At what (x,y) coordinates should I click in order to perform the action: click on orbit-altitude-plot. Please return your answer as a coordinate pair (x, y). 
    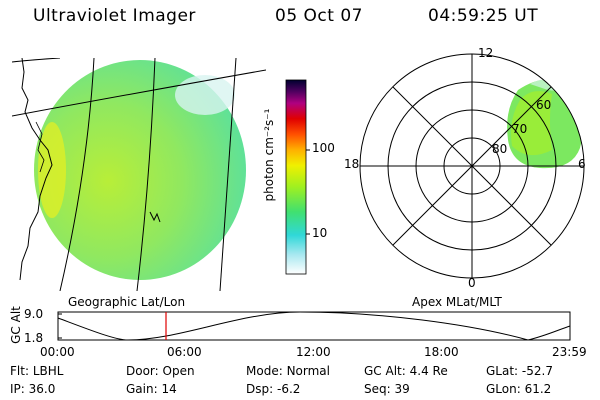
    Looking at the image, I should click on (314, 326).